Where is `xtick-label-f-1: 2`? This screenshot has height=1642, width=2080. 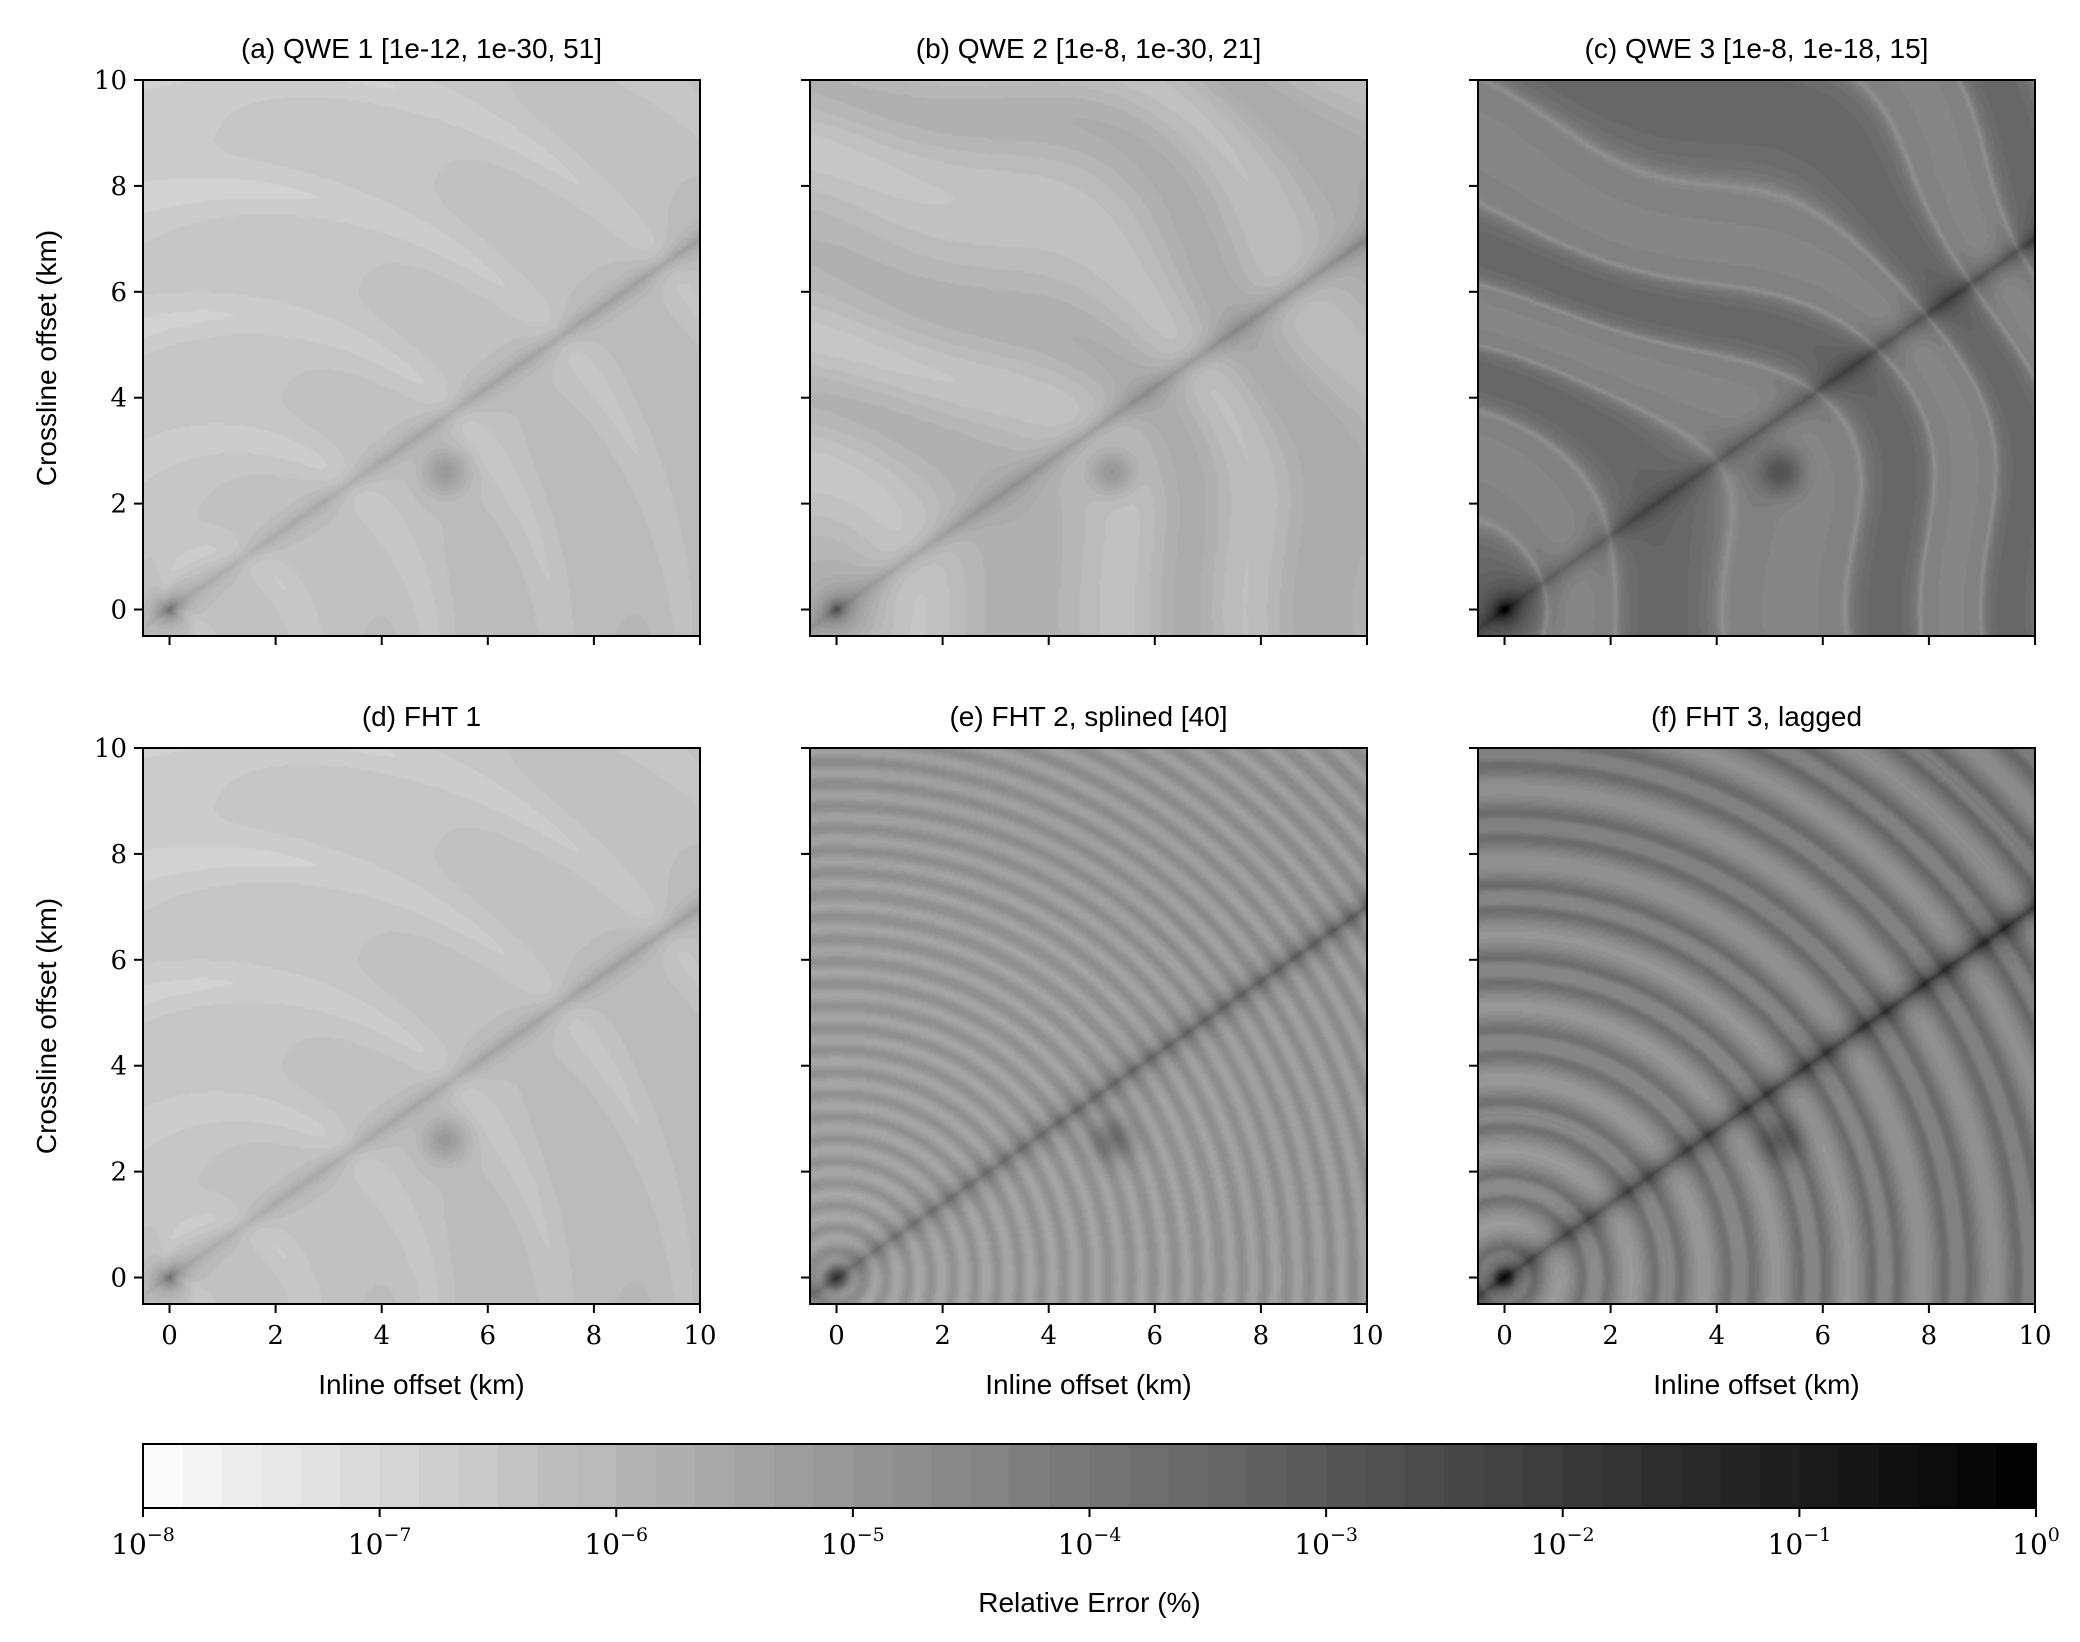 xtick-label-f-1: 2 is located at coordinates (1610, 1336).